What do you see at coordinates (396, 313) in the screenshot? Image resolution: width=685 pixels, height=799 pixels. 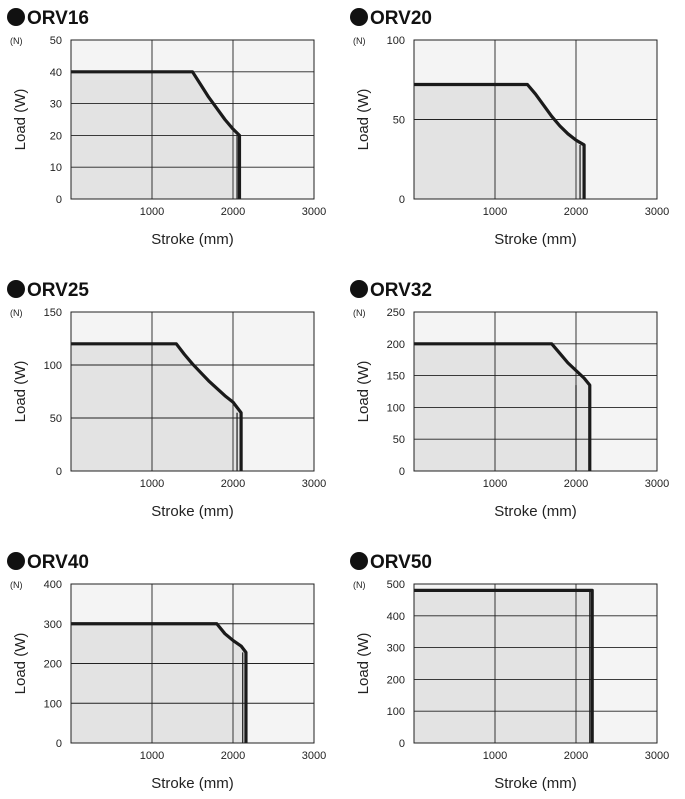 I see `y-tick-label: 250` at bounding box center [396, 313].